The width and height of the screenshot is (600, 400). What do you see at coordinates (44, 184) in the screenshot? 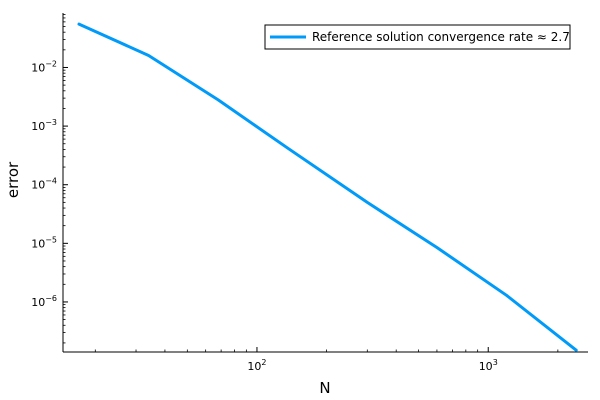
I see `y-tick-label: 10⁻⁴` at bounding box center [44, 184].